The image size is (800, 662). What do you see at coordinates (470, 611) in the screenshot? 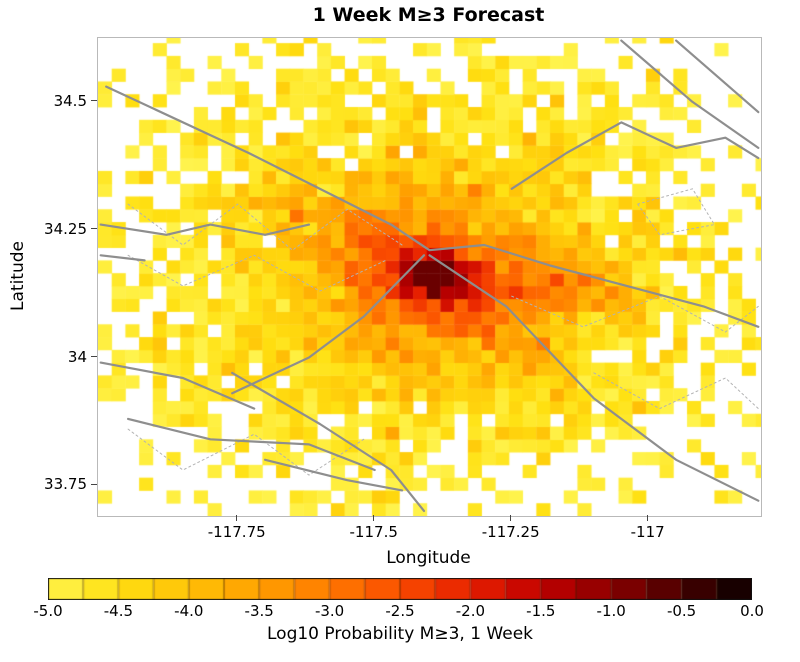
I see `colorbar-tick-label: -2.0` at bounding box center [470, 611].